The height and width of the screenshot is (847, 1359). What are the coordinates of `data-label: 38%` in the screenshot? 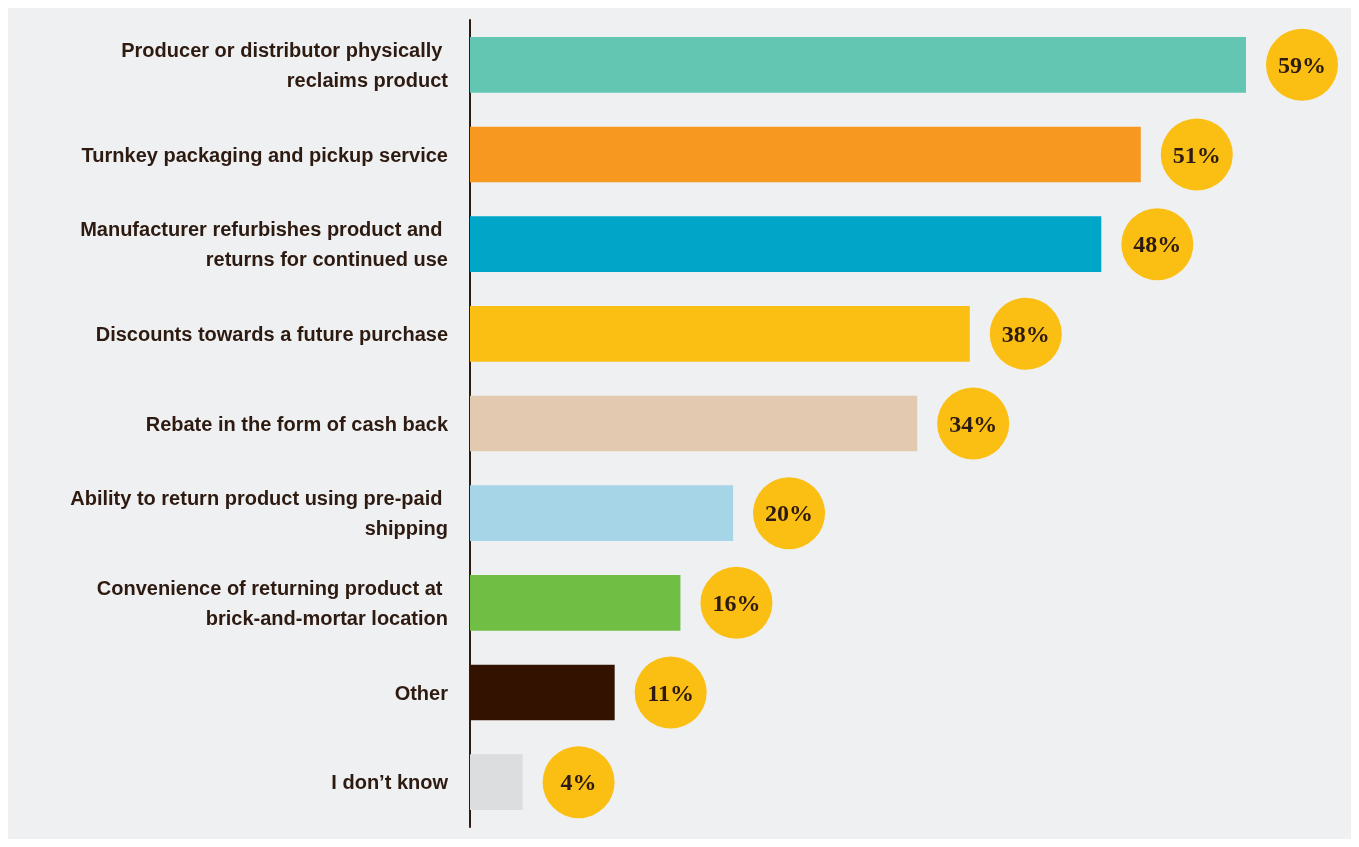 It's located at (1025, 333).